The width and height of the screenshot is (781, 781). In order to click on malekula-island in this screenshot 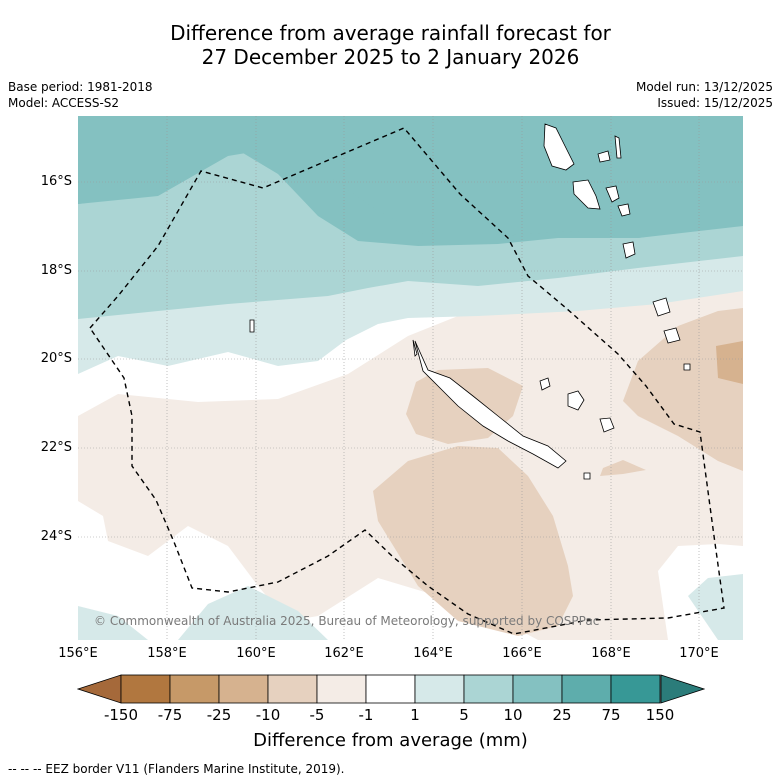, I will do `click(586, 194)`.